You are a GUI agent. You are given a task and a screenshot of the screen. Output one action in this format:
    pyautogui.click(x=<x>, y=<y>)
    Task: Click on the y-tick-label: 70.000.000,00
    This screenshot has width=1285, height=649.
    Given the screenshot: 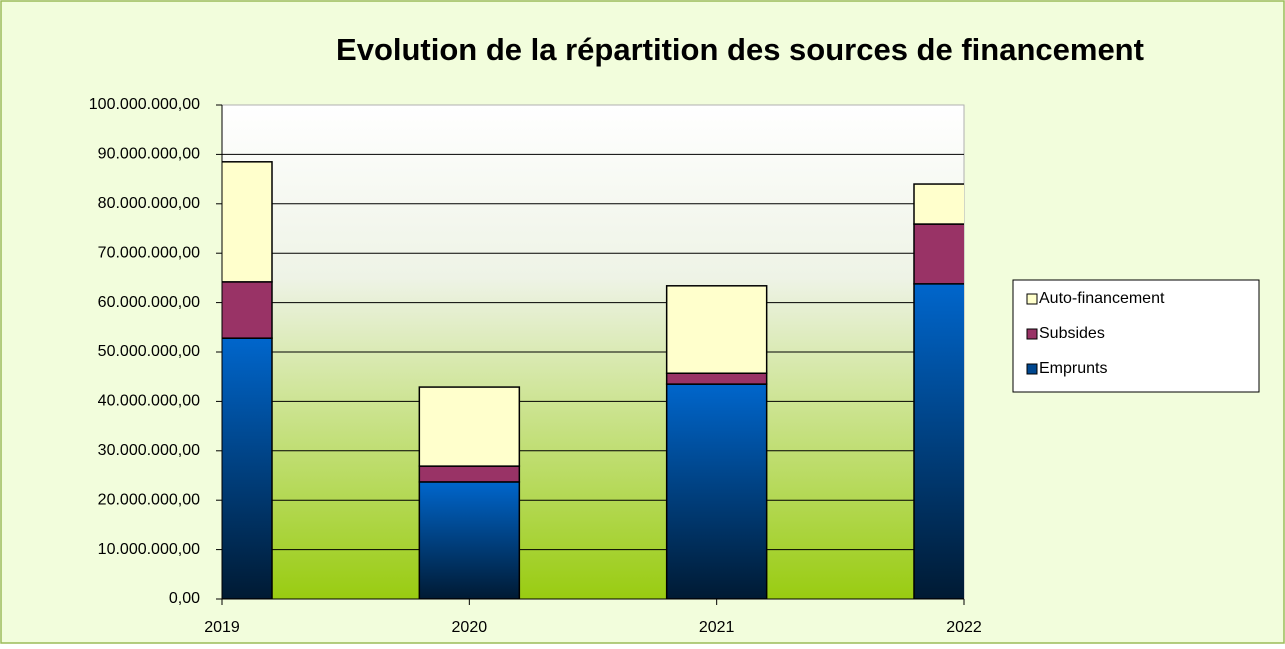 What is the action you would take?
    pyautogui.click(x=149, y=252)
    